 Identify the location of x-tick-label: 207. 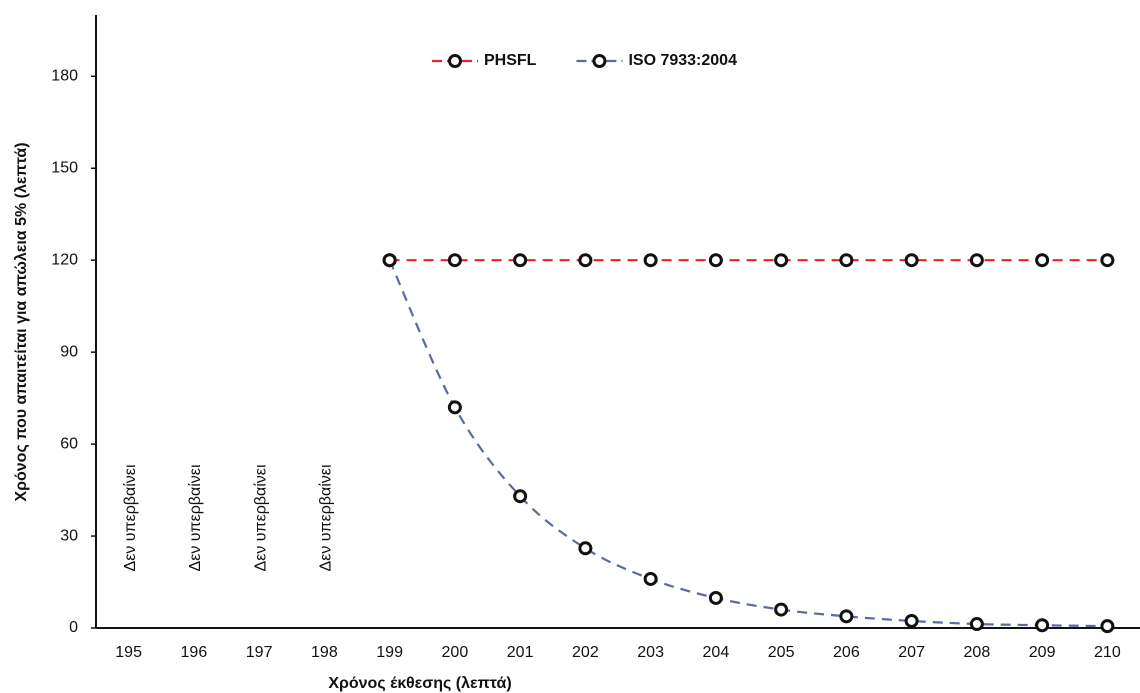
(911, 652).